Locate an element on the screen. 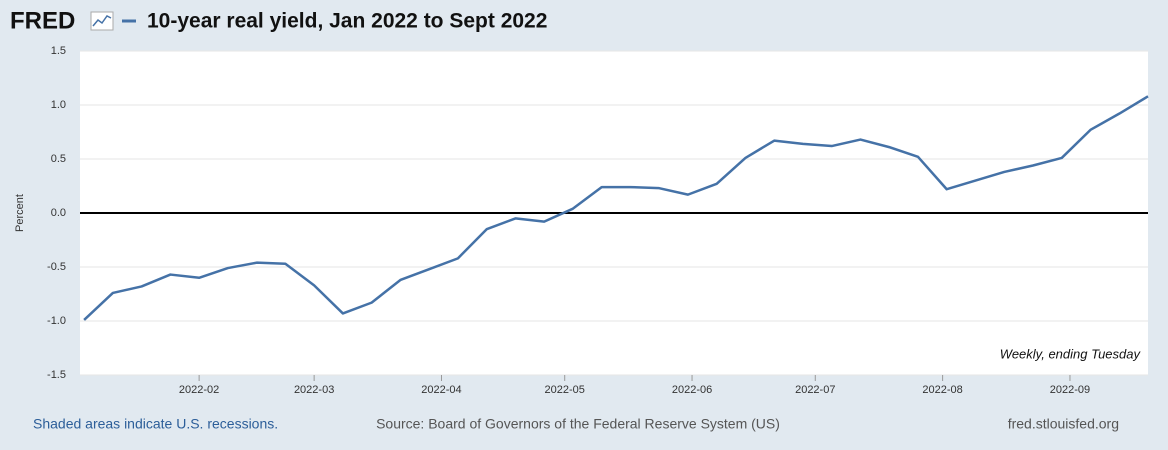 The image size is (1168, 450). x-tick-label: 2022-02 is located at coordinates (199, 390).